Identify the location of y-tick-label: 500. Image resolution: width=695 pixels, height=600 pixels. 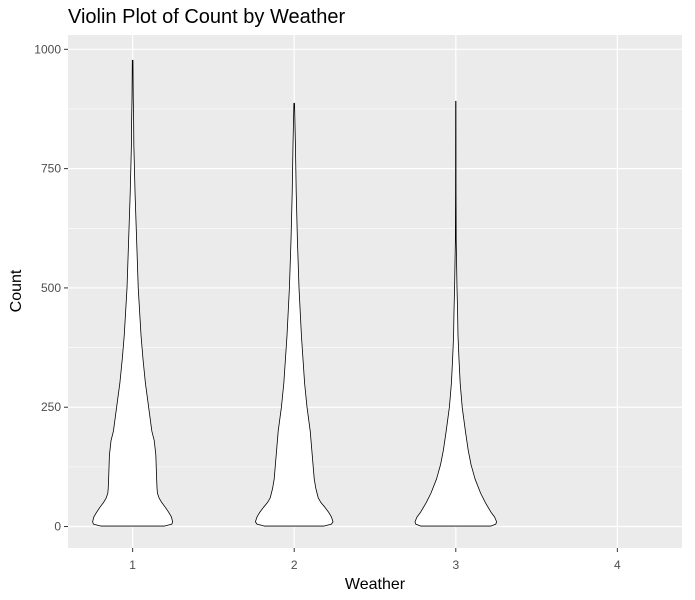
(51, 288).